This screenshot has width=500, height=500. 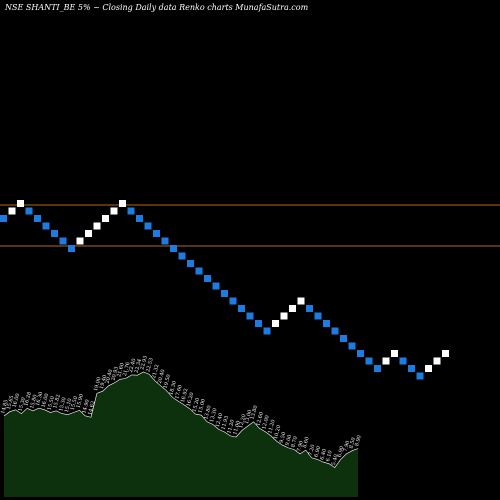 I want to click on volume-data-label: 7.20, so click(x=312, y=450).